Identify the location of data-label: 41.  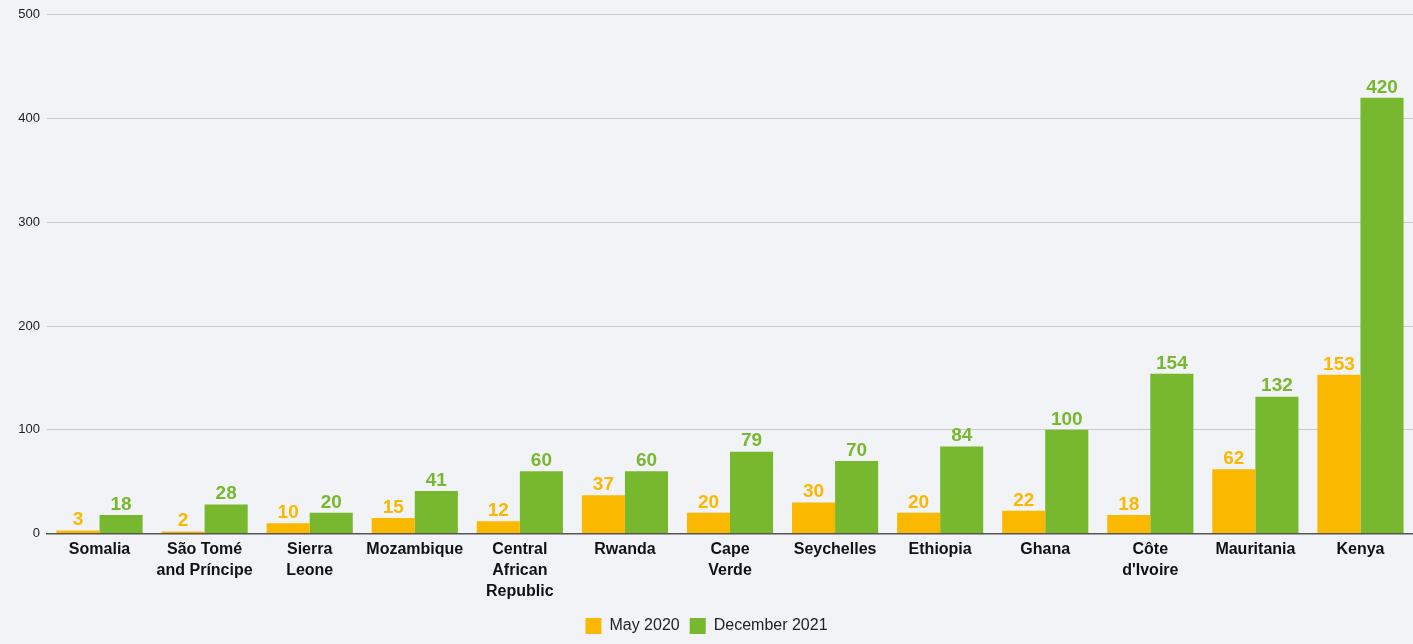
(436, 479).